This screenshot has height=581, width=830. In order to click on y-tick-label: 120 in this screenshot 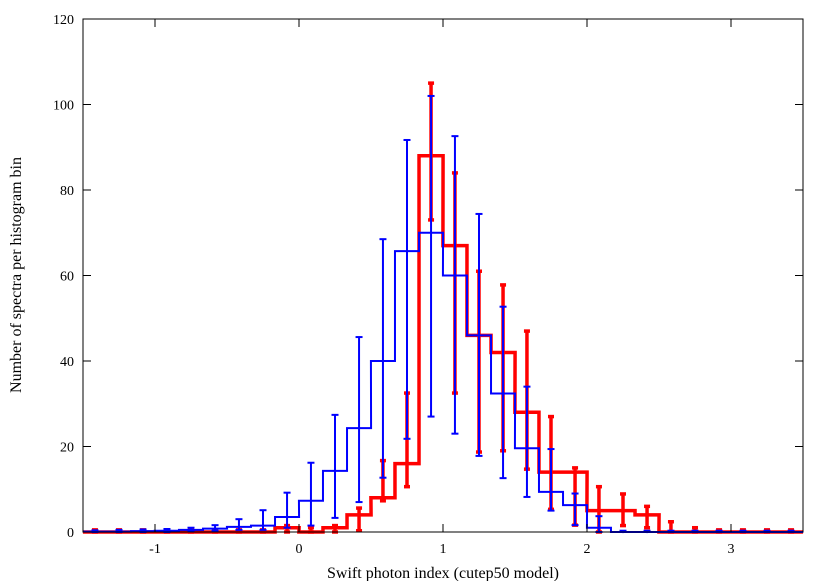, I will do `click(63, 20)`.